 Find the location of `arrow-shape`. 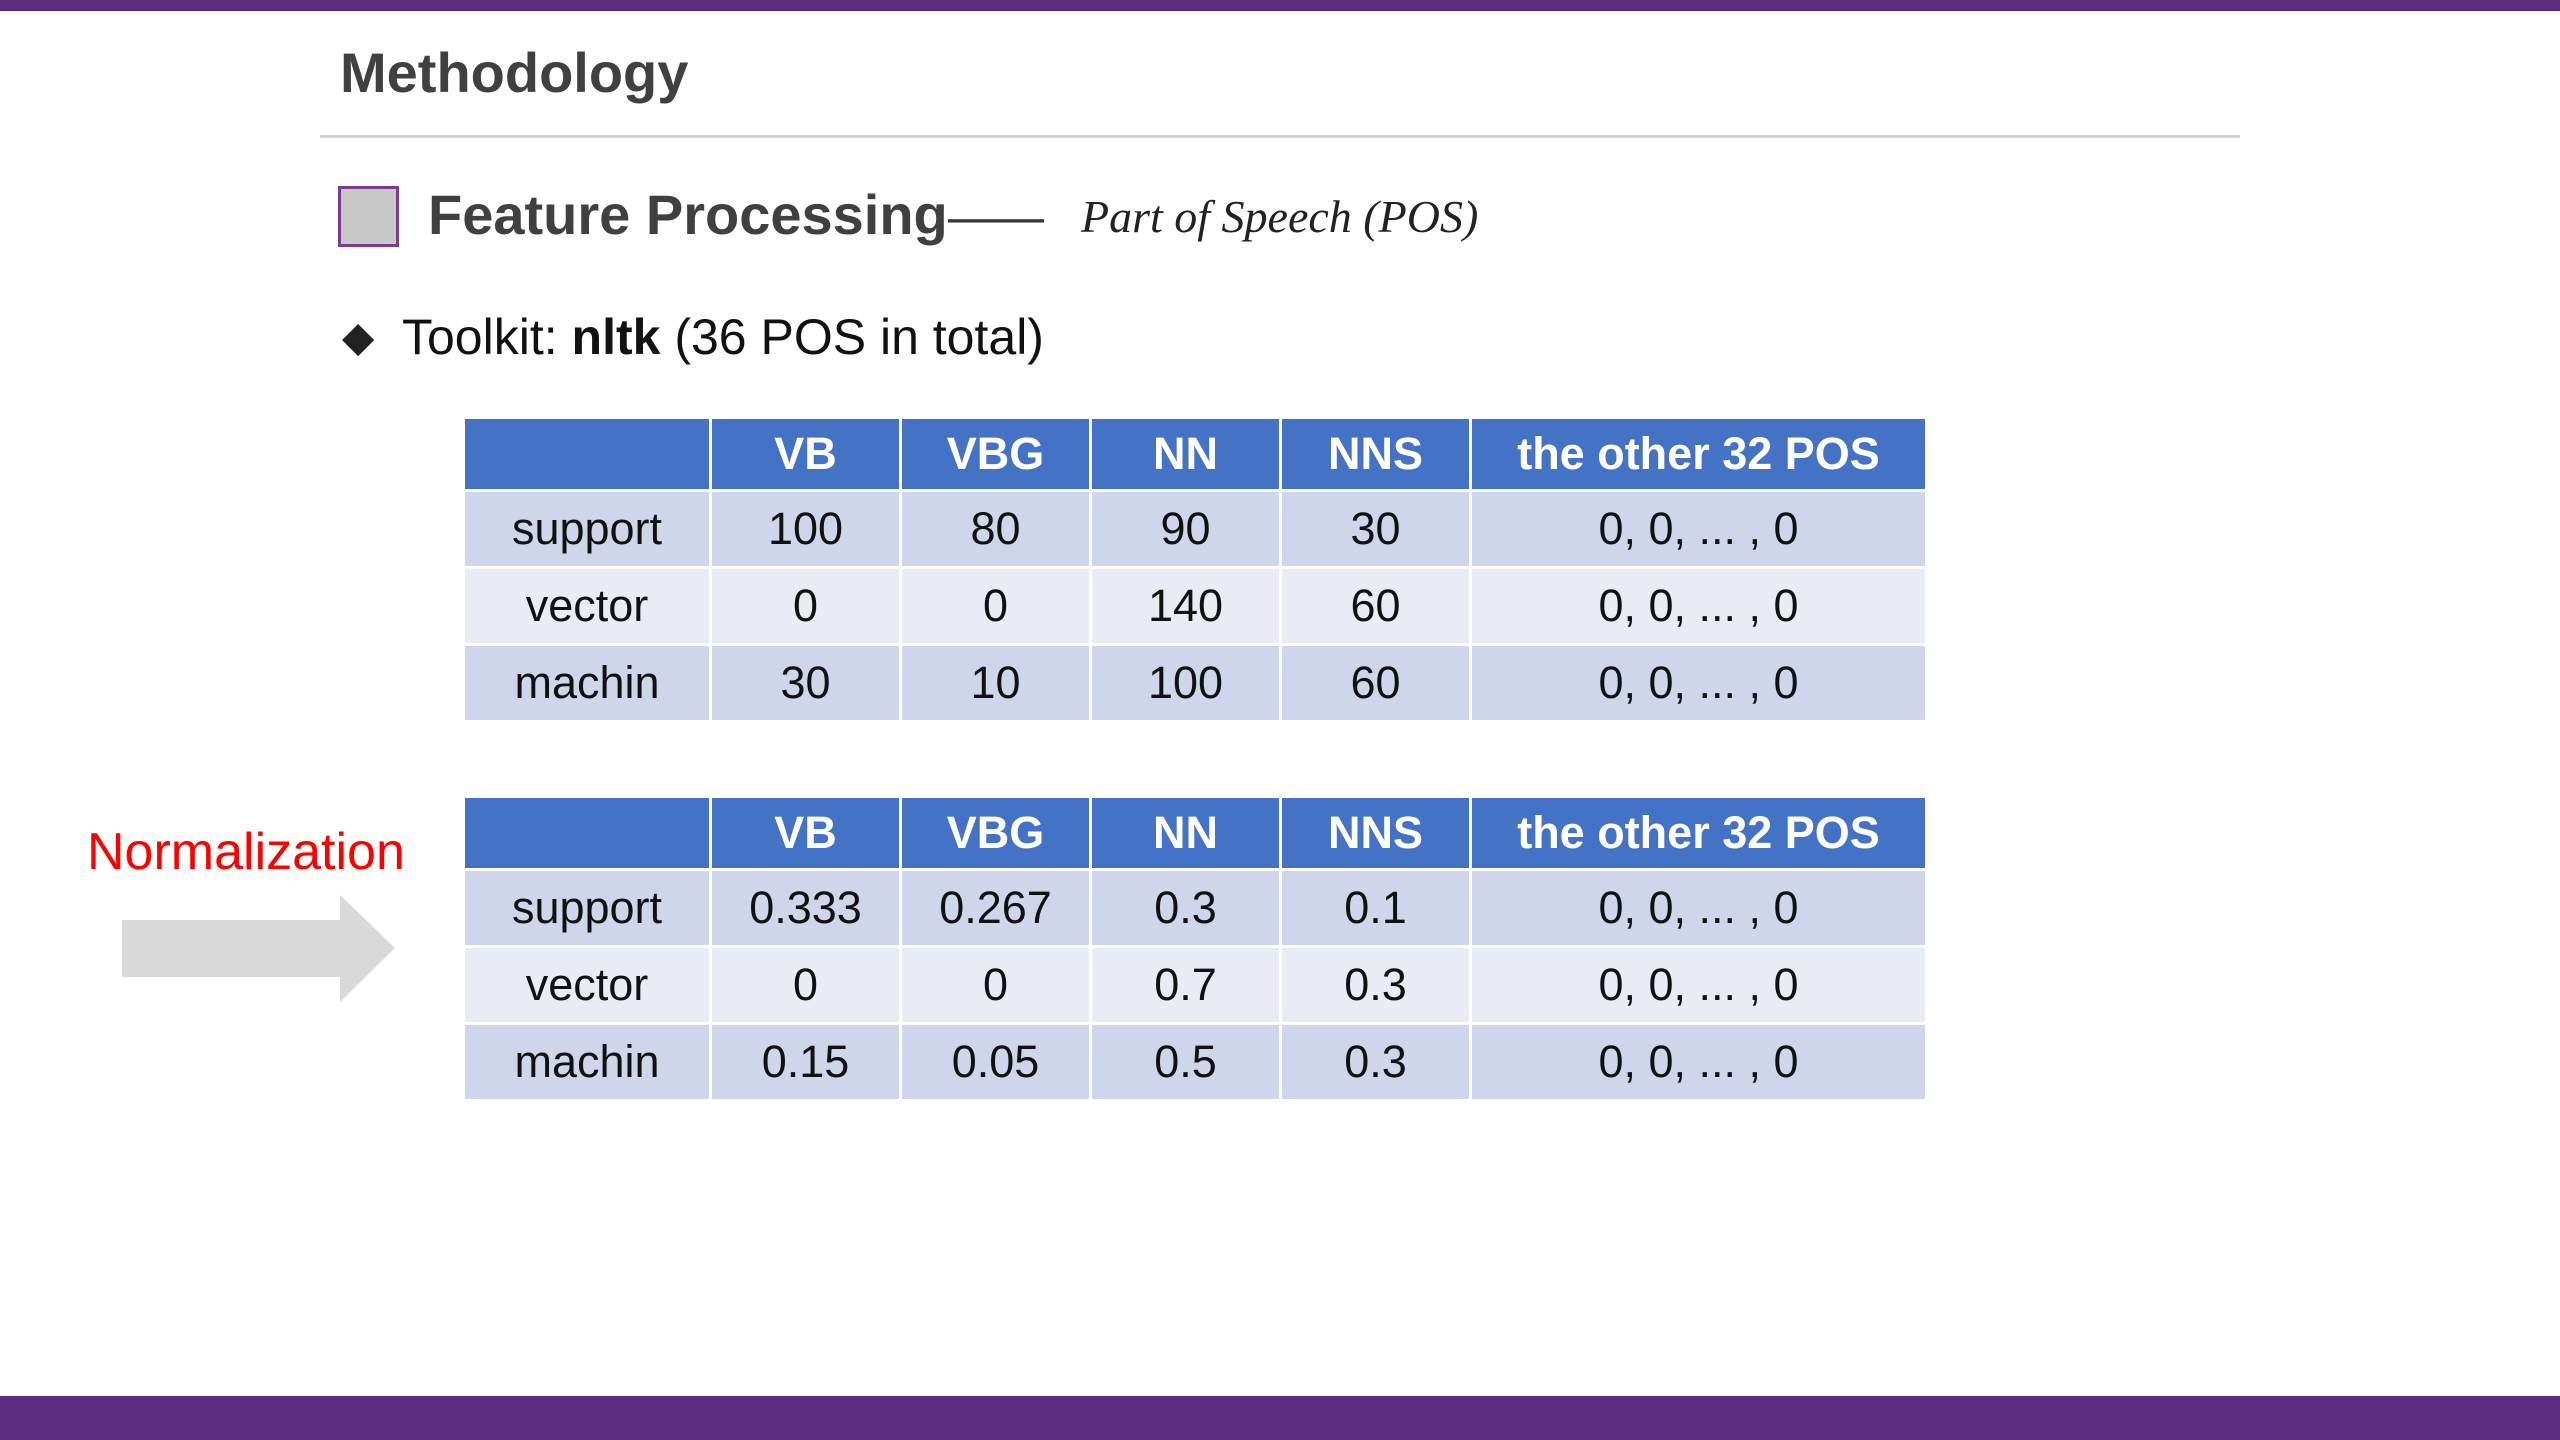

arrow-shape is located at coordinates (258, 948).